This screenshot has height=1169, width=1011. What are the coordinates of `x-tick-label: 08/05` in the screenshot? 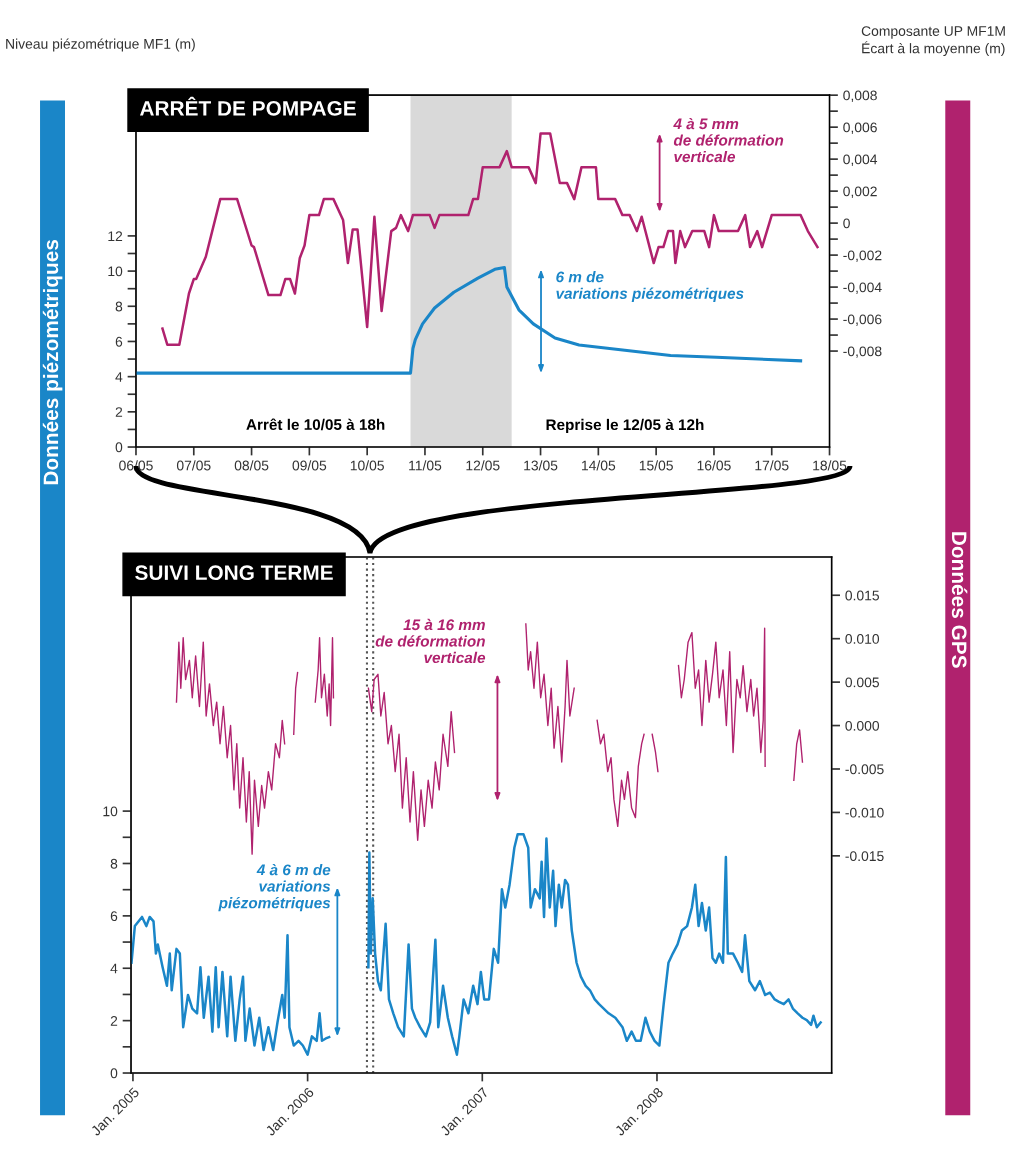 It's located at (251, 465).